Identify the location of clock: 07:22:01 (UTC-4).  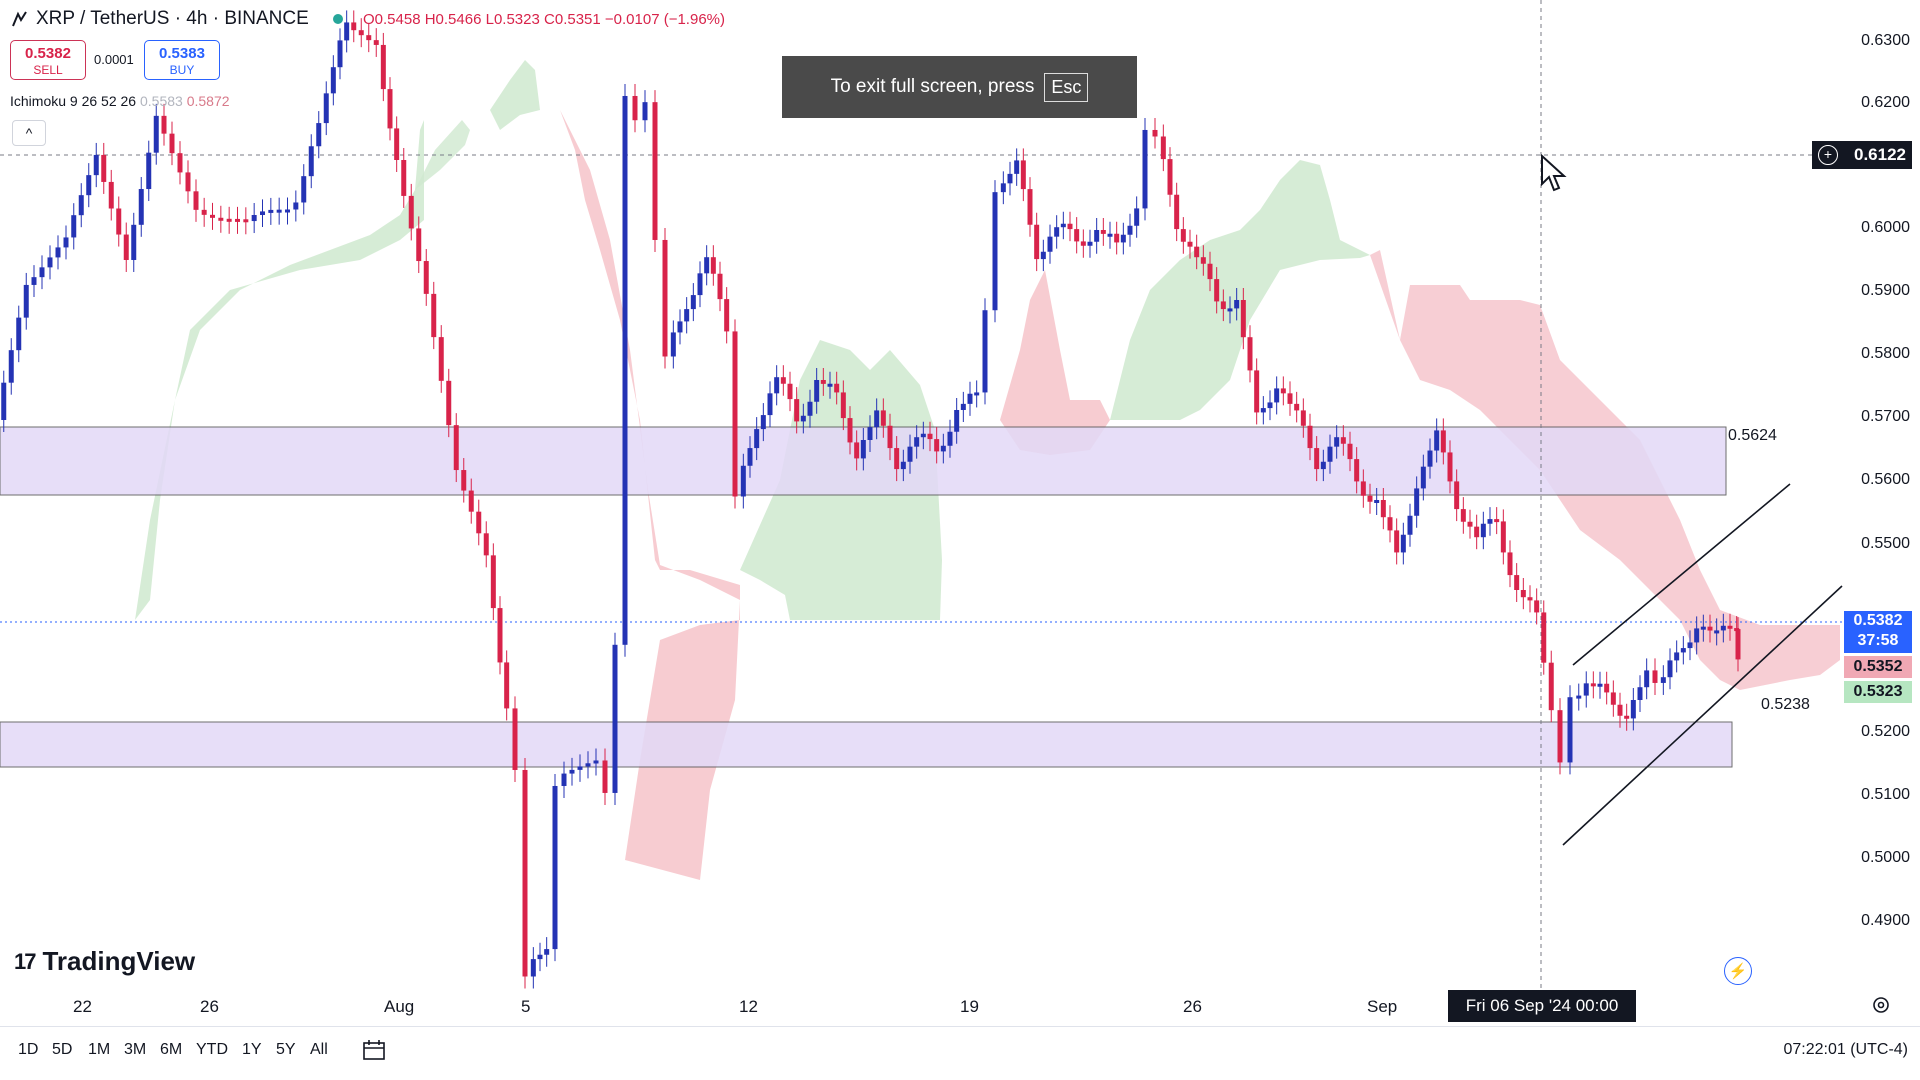
(1846, 1049).